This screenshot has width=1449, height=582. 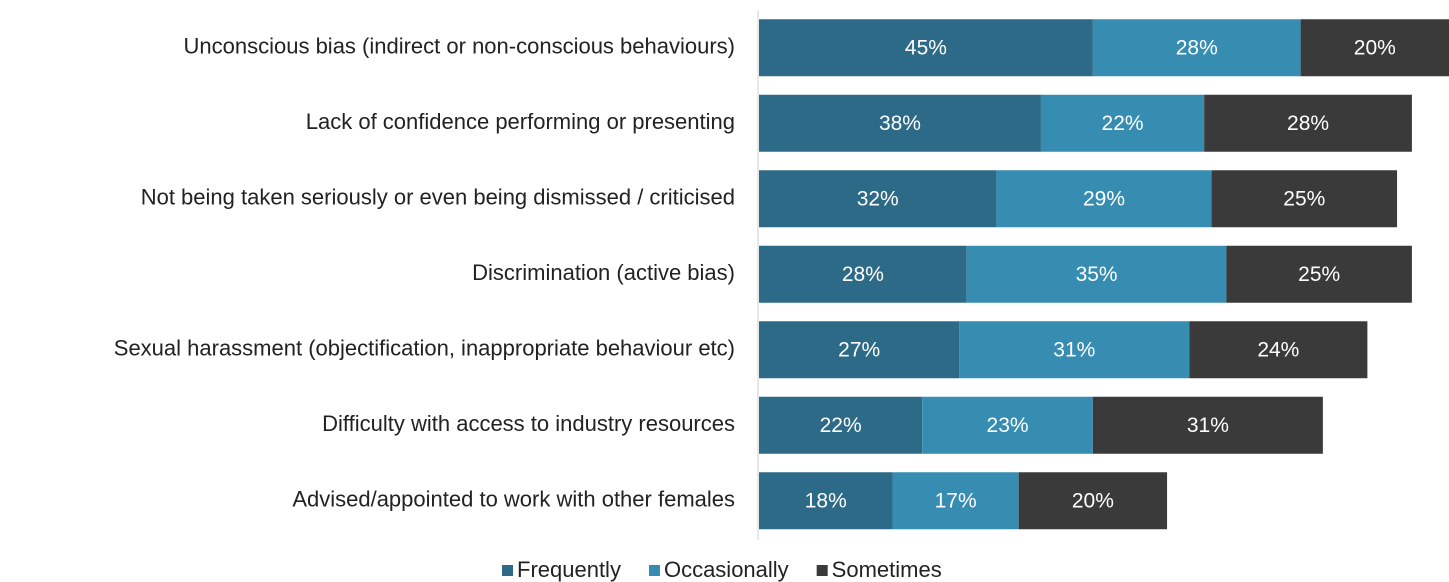 I want to click on value-label: 45%, so click(x=926, y=47).